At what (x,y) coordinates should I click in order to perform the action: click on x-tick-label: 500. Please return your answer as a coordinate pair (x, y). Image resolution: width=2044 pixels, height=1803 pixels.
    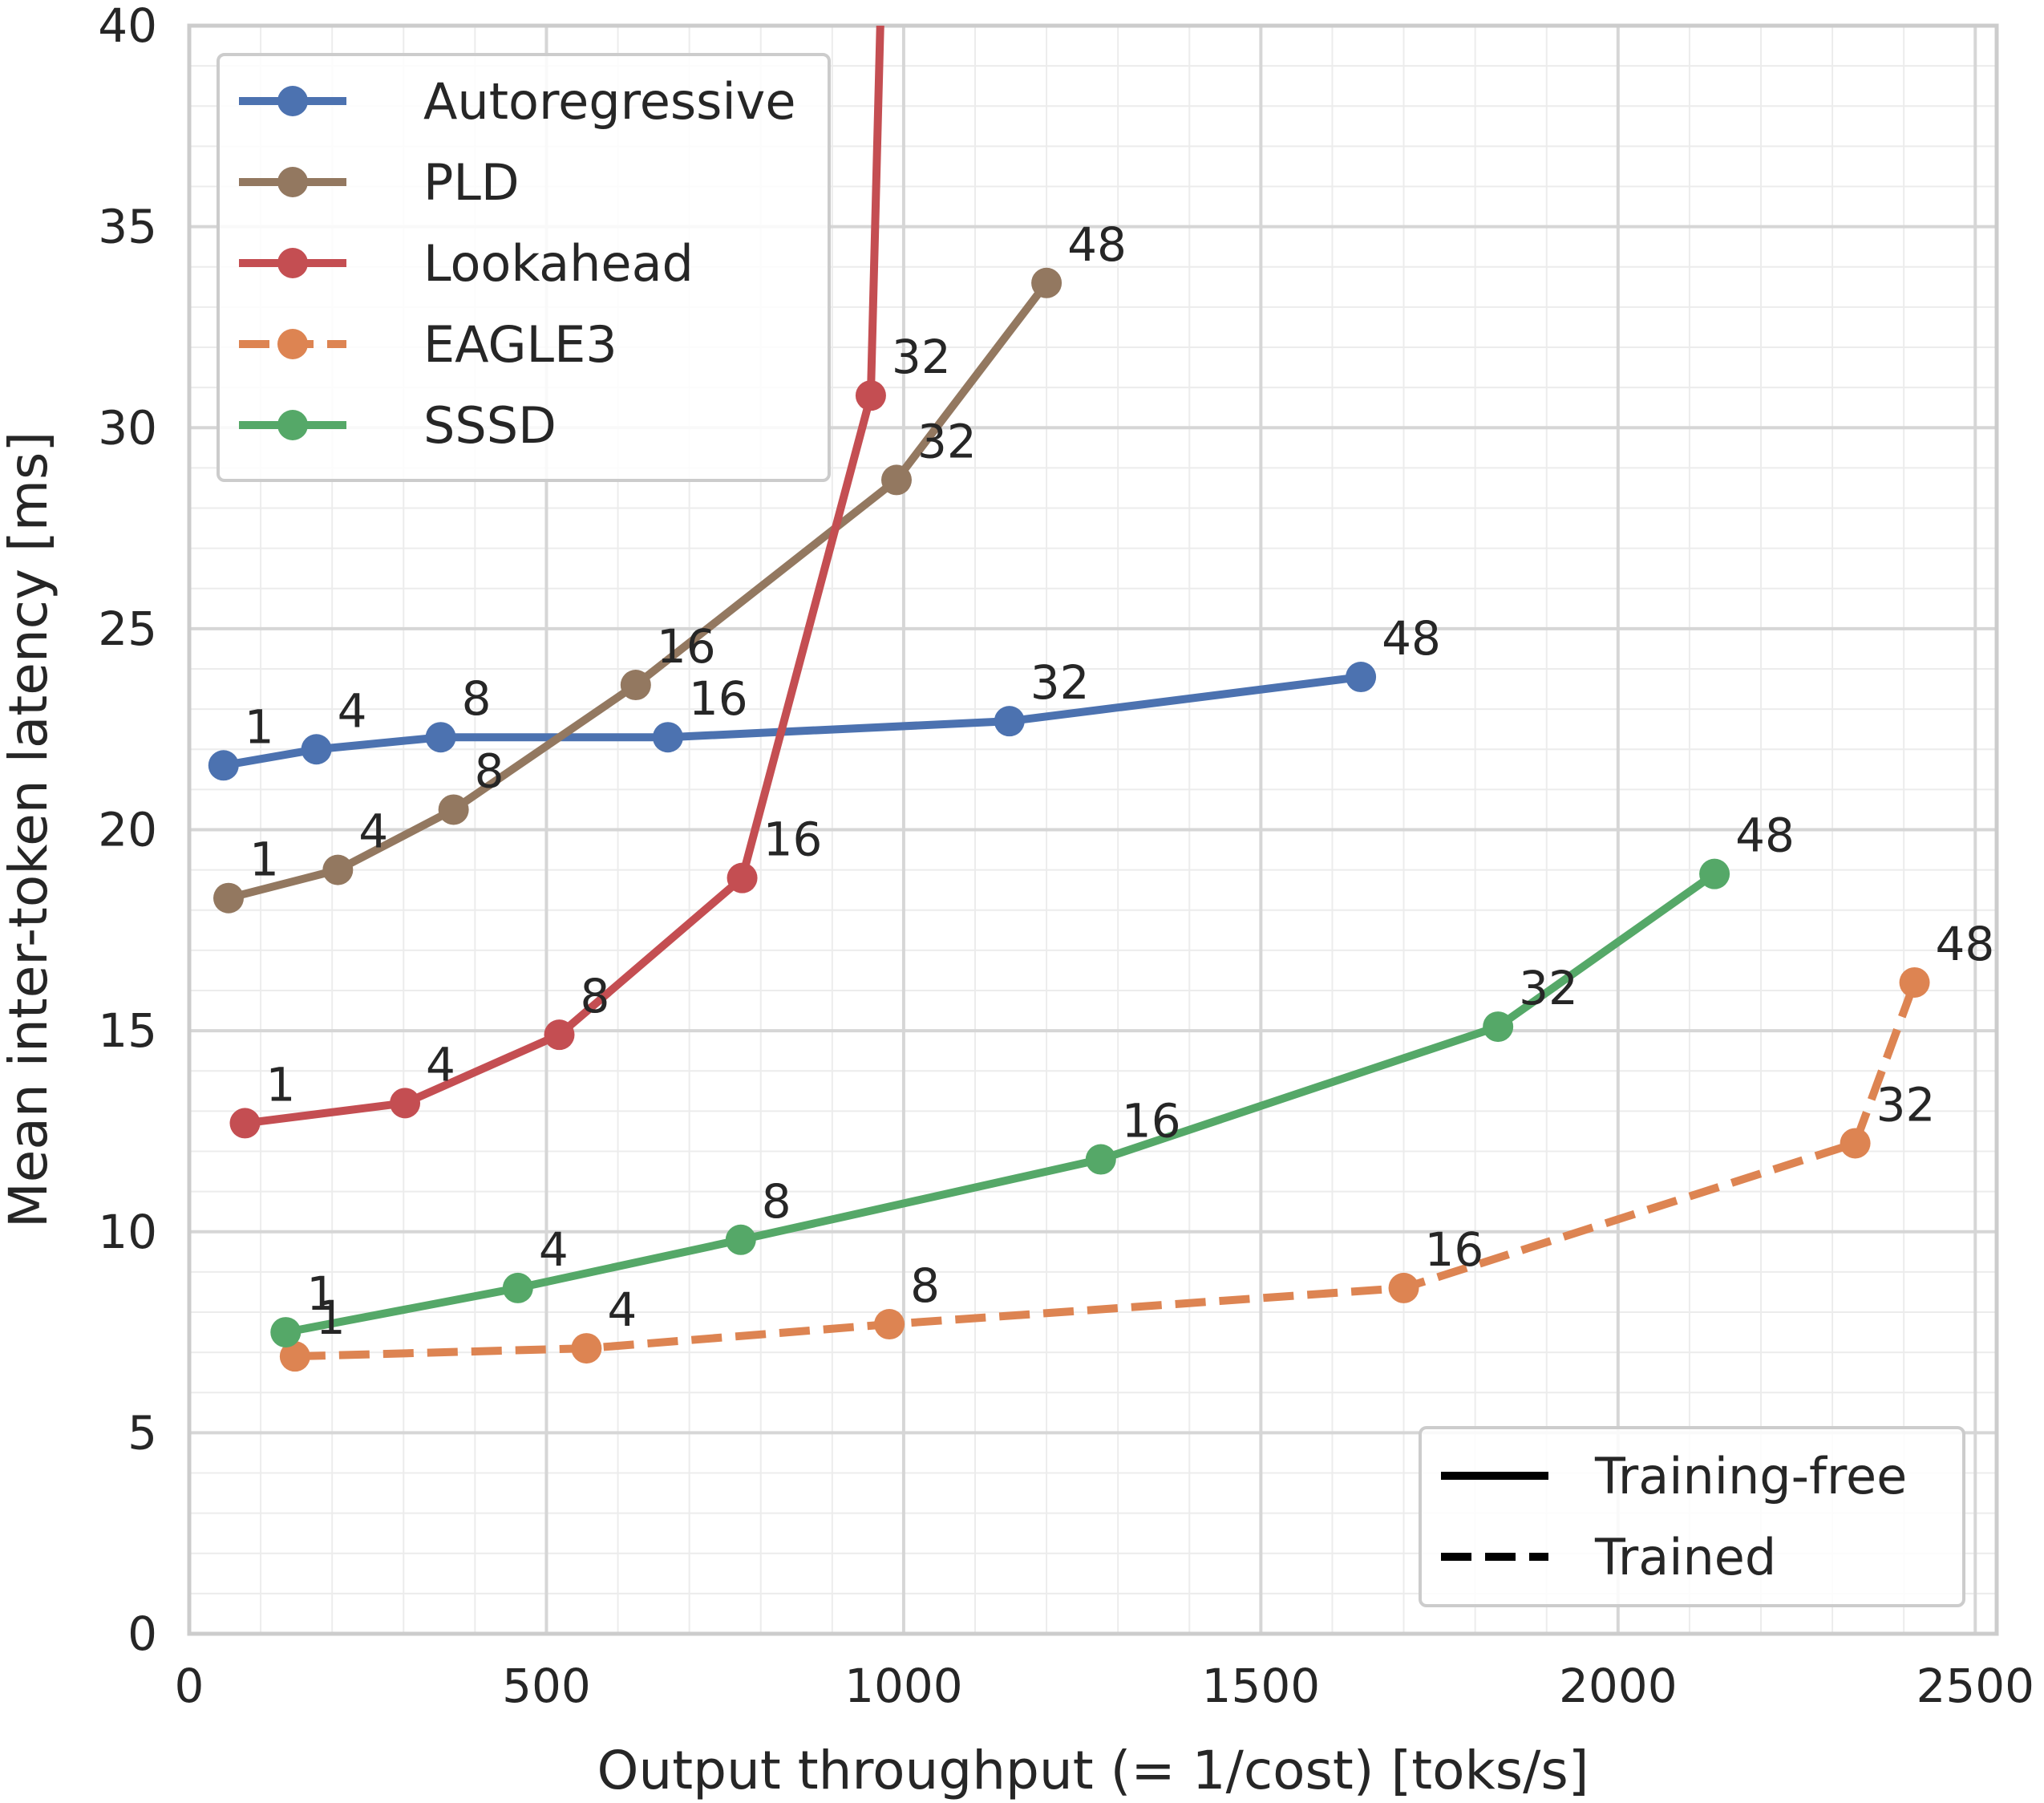
    Looking at the image, I should click on (546, 1686).